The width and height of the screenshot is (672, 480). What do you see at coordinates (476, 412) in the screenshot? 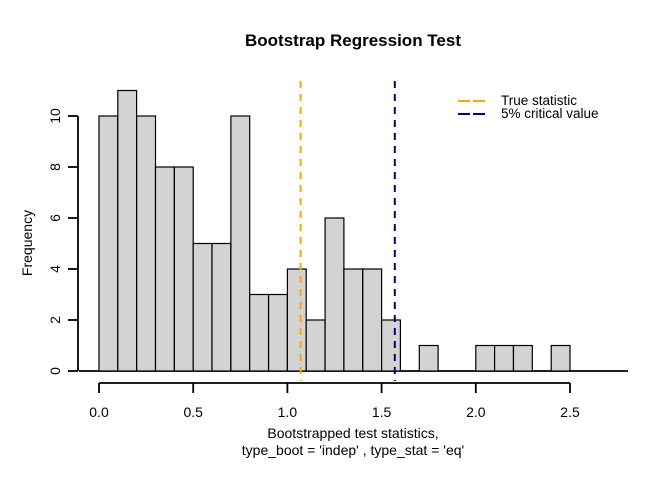
I see `x-tick-label: 2.0` at bounding box center [476, 412].